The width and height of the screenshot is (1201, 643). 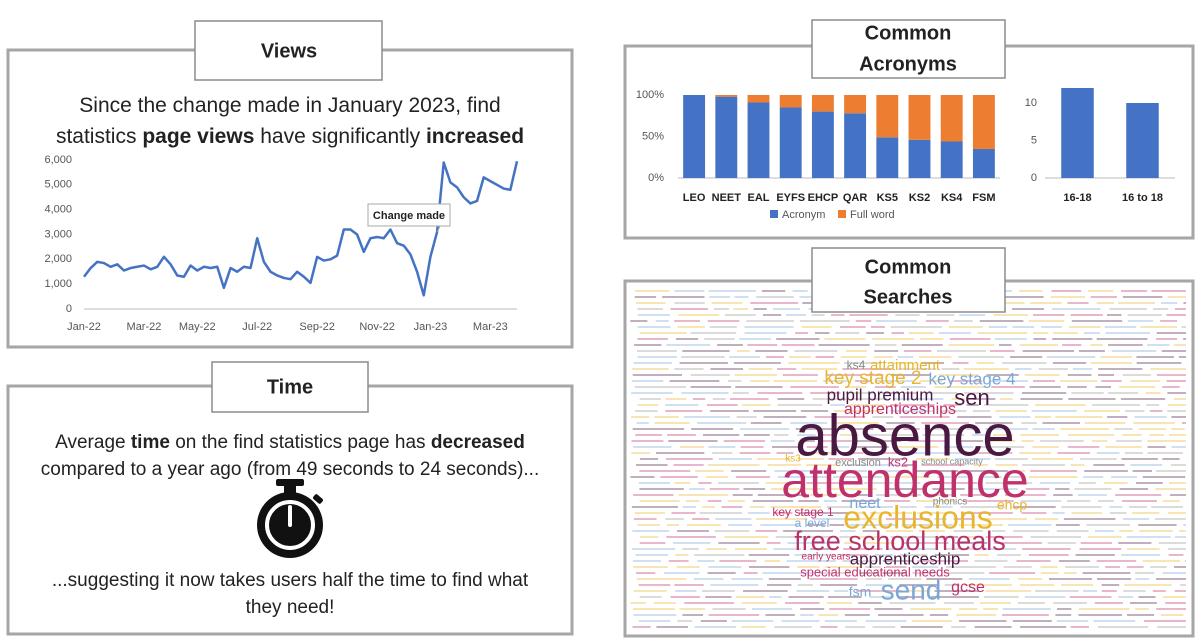 What do you see at coordinates (475, 136) in the screenshot?
I see `text-segment: increased` at bounding box center [475, 136].